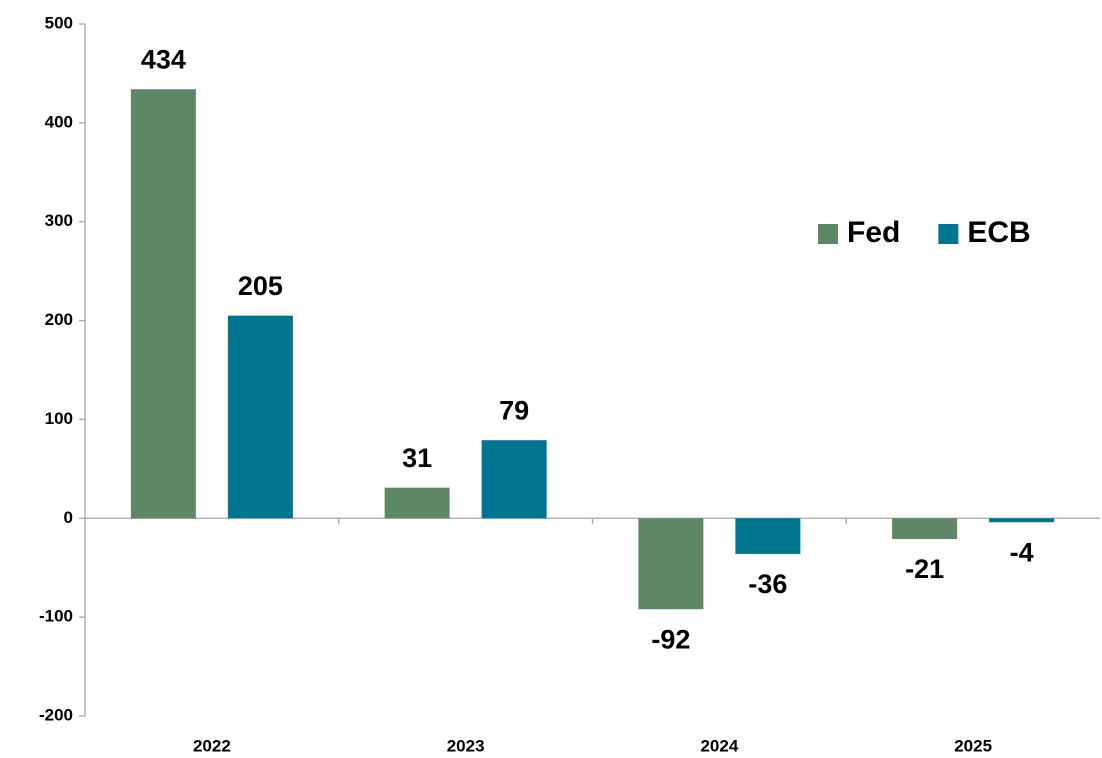 This screenshot has width=1102, height=758. Describe the element at coordinates (59, 22) in the screenshot. I see `y-tick-label: 500` at that location.